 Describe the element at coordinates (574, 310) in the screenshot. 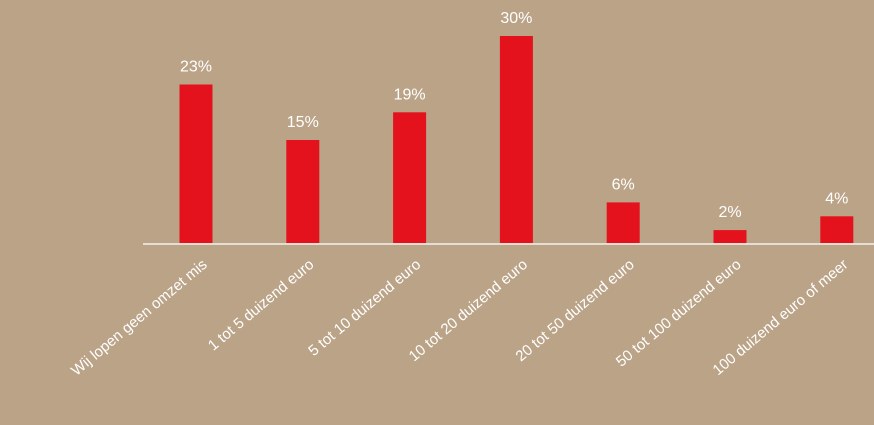

I see `category-label: 20 tot 50 duizend euro` at that location.